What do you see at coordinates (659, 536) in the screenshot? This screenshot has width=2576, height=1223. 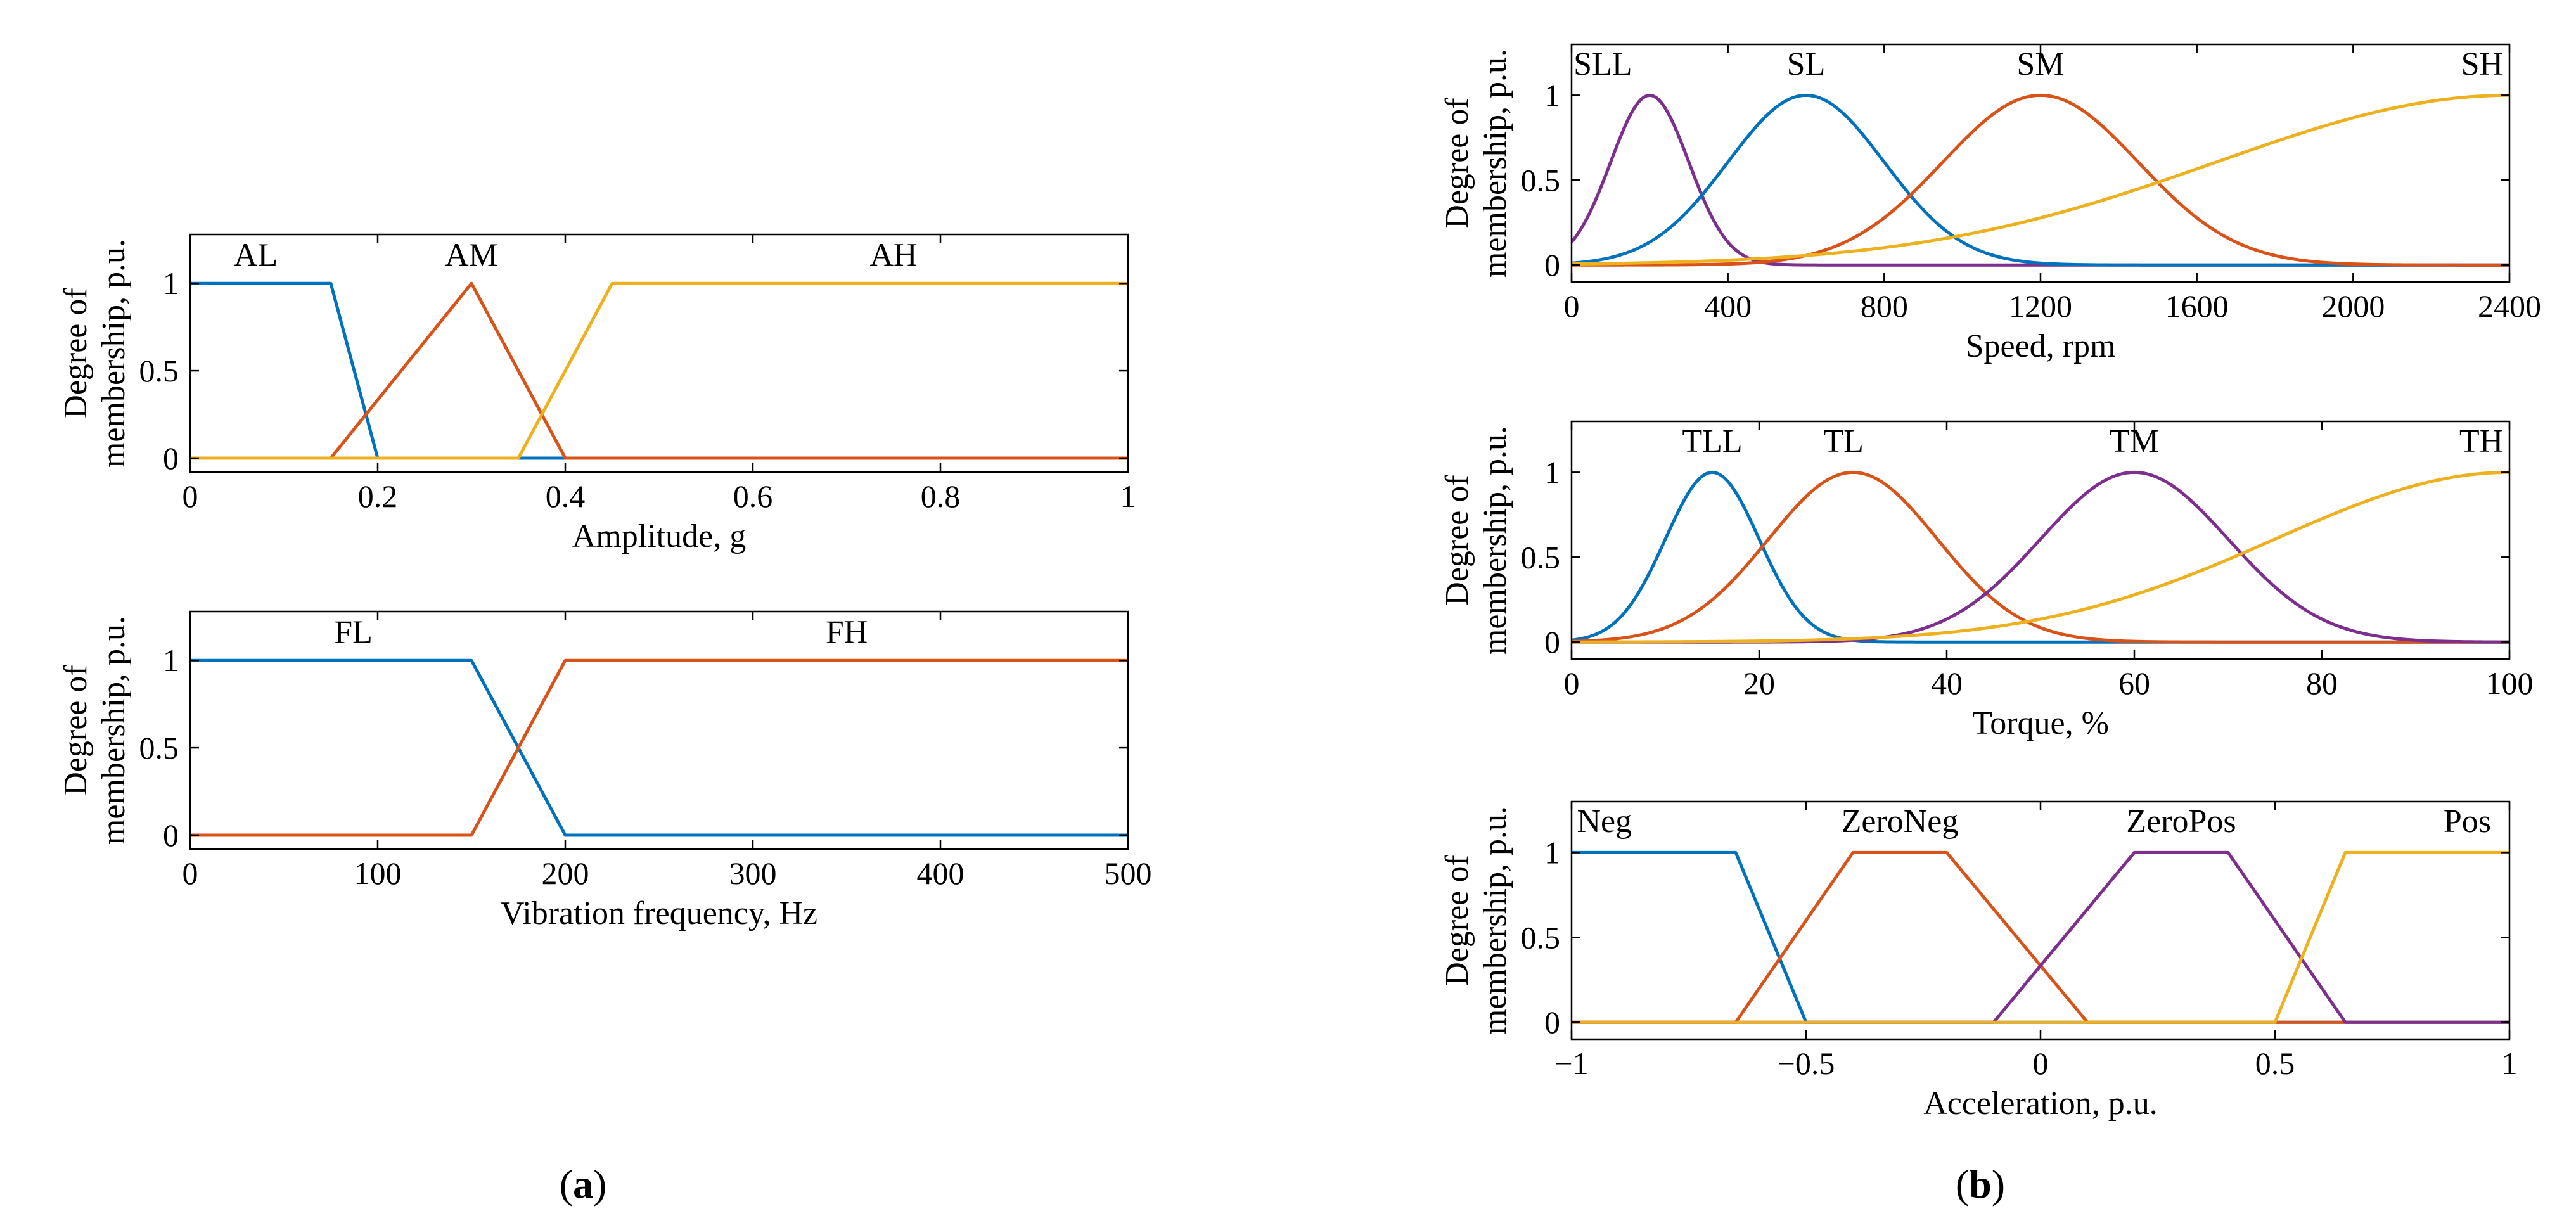 I see `x-axis-title: Amplitude, g` at bounding box center [659, 536].